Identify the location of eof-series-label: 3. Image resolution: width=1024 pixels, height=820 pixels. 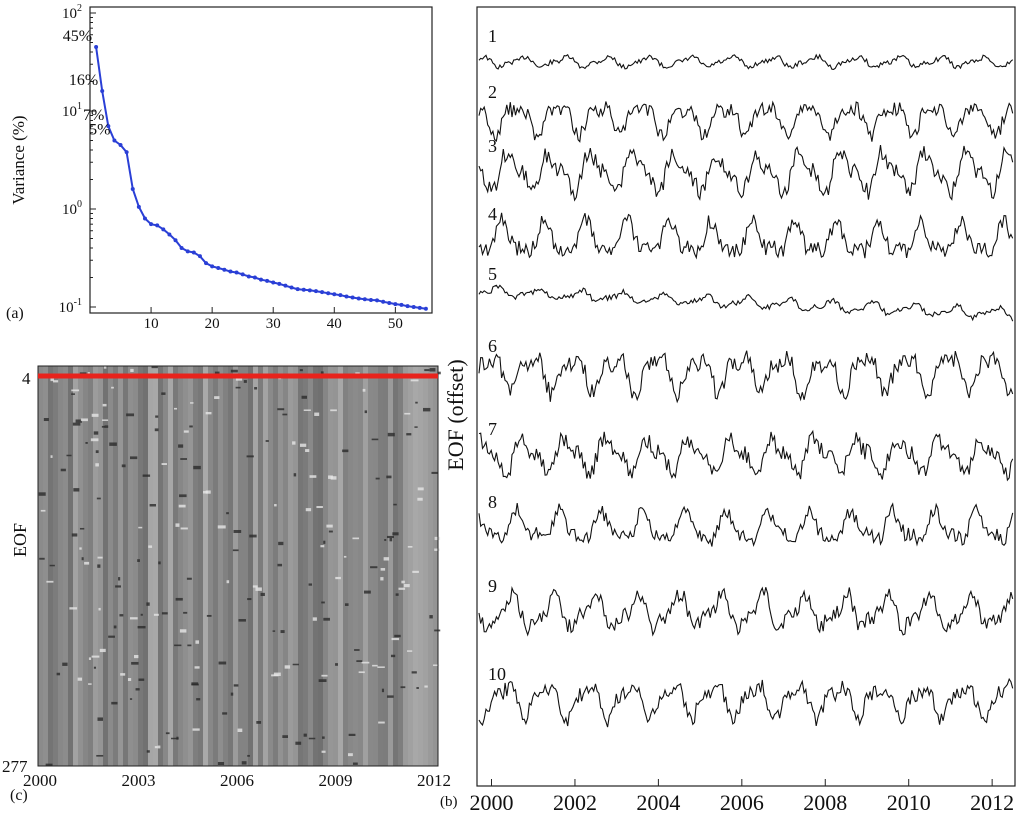
(492, 146).